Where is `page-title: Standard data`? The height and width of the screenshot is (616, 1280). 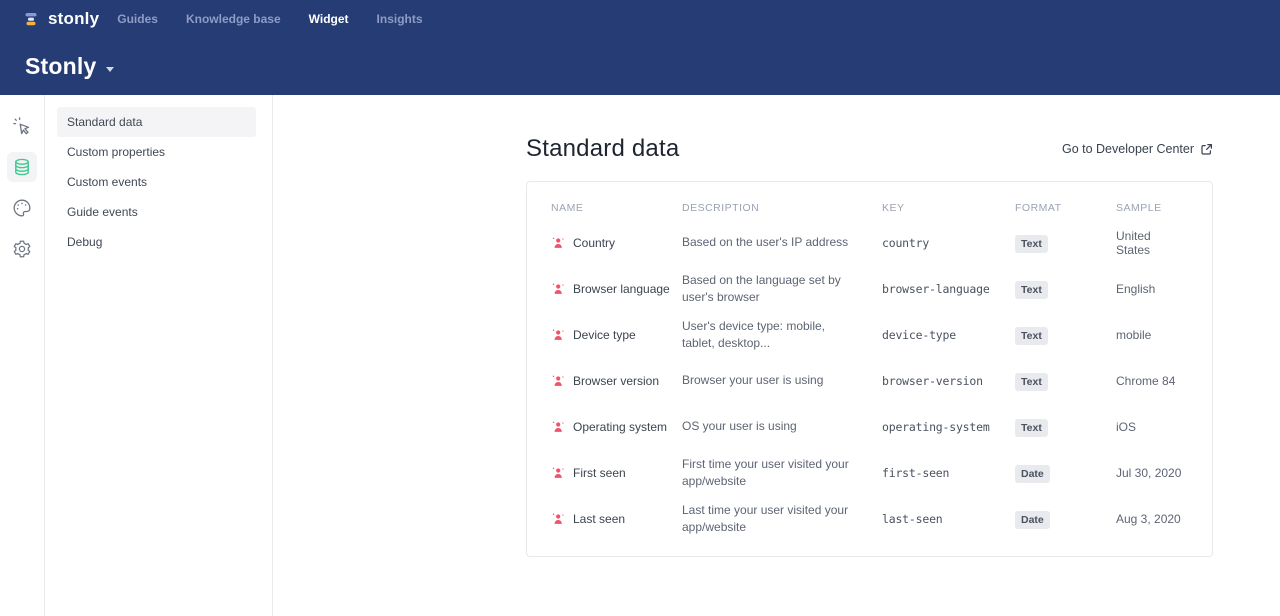
page-title: Standard data is located at coordinates (603, 148).